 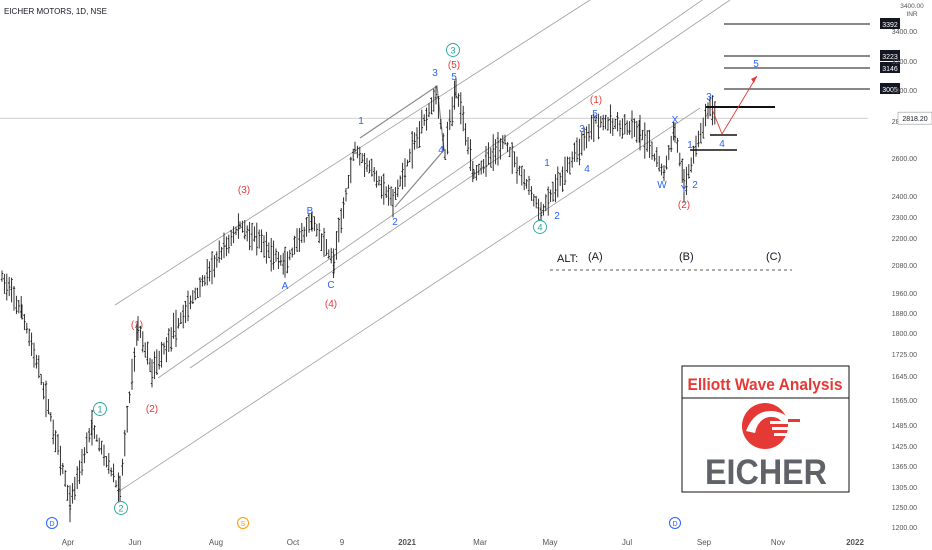 I want to click on wave-label-red: (3), so click(x=244, y=190).